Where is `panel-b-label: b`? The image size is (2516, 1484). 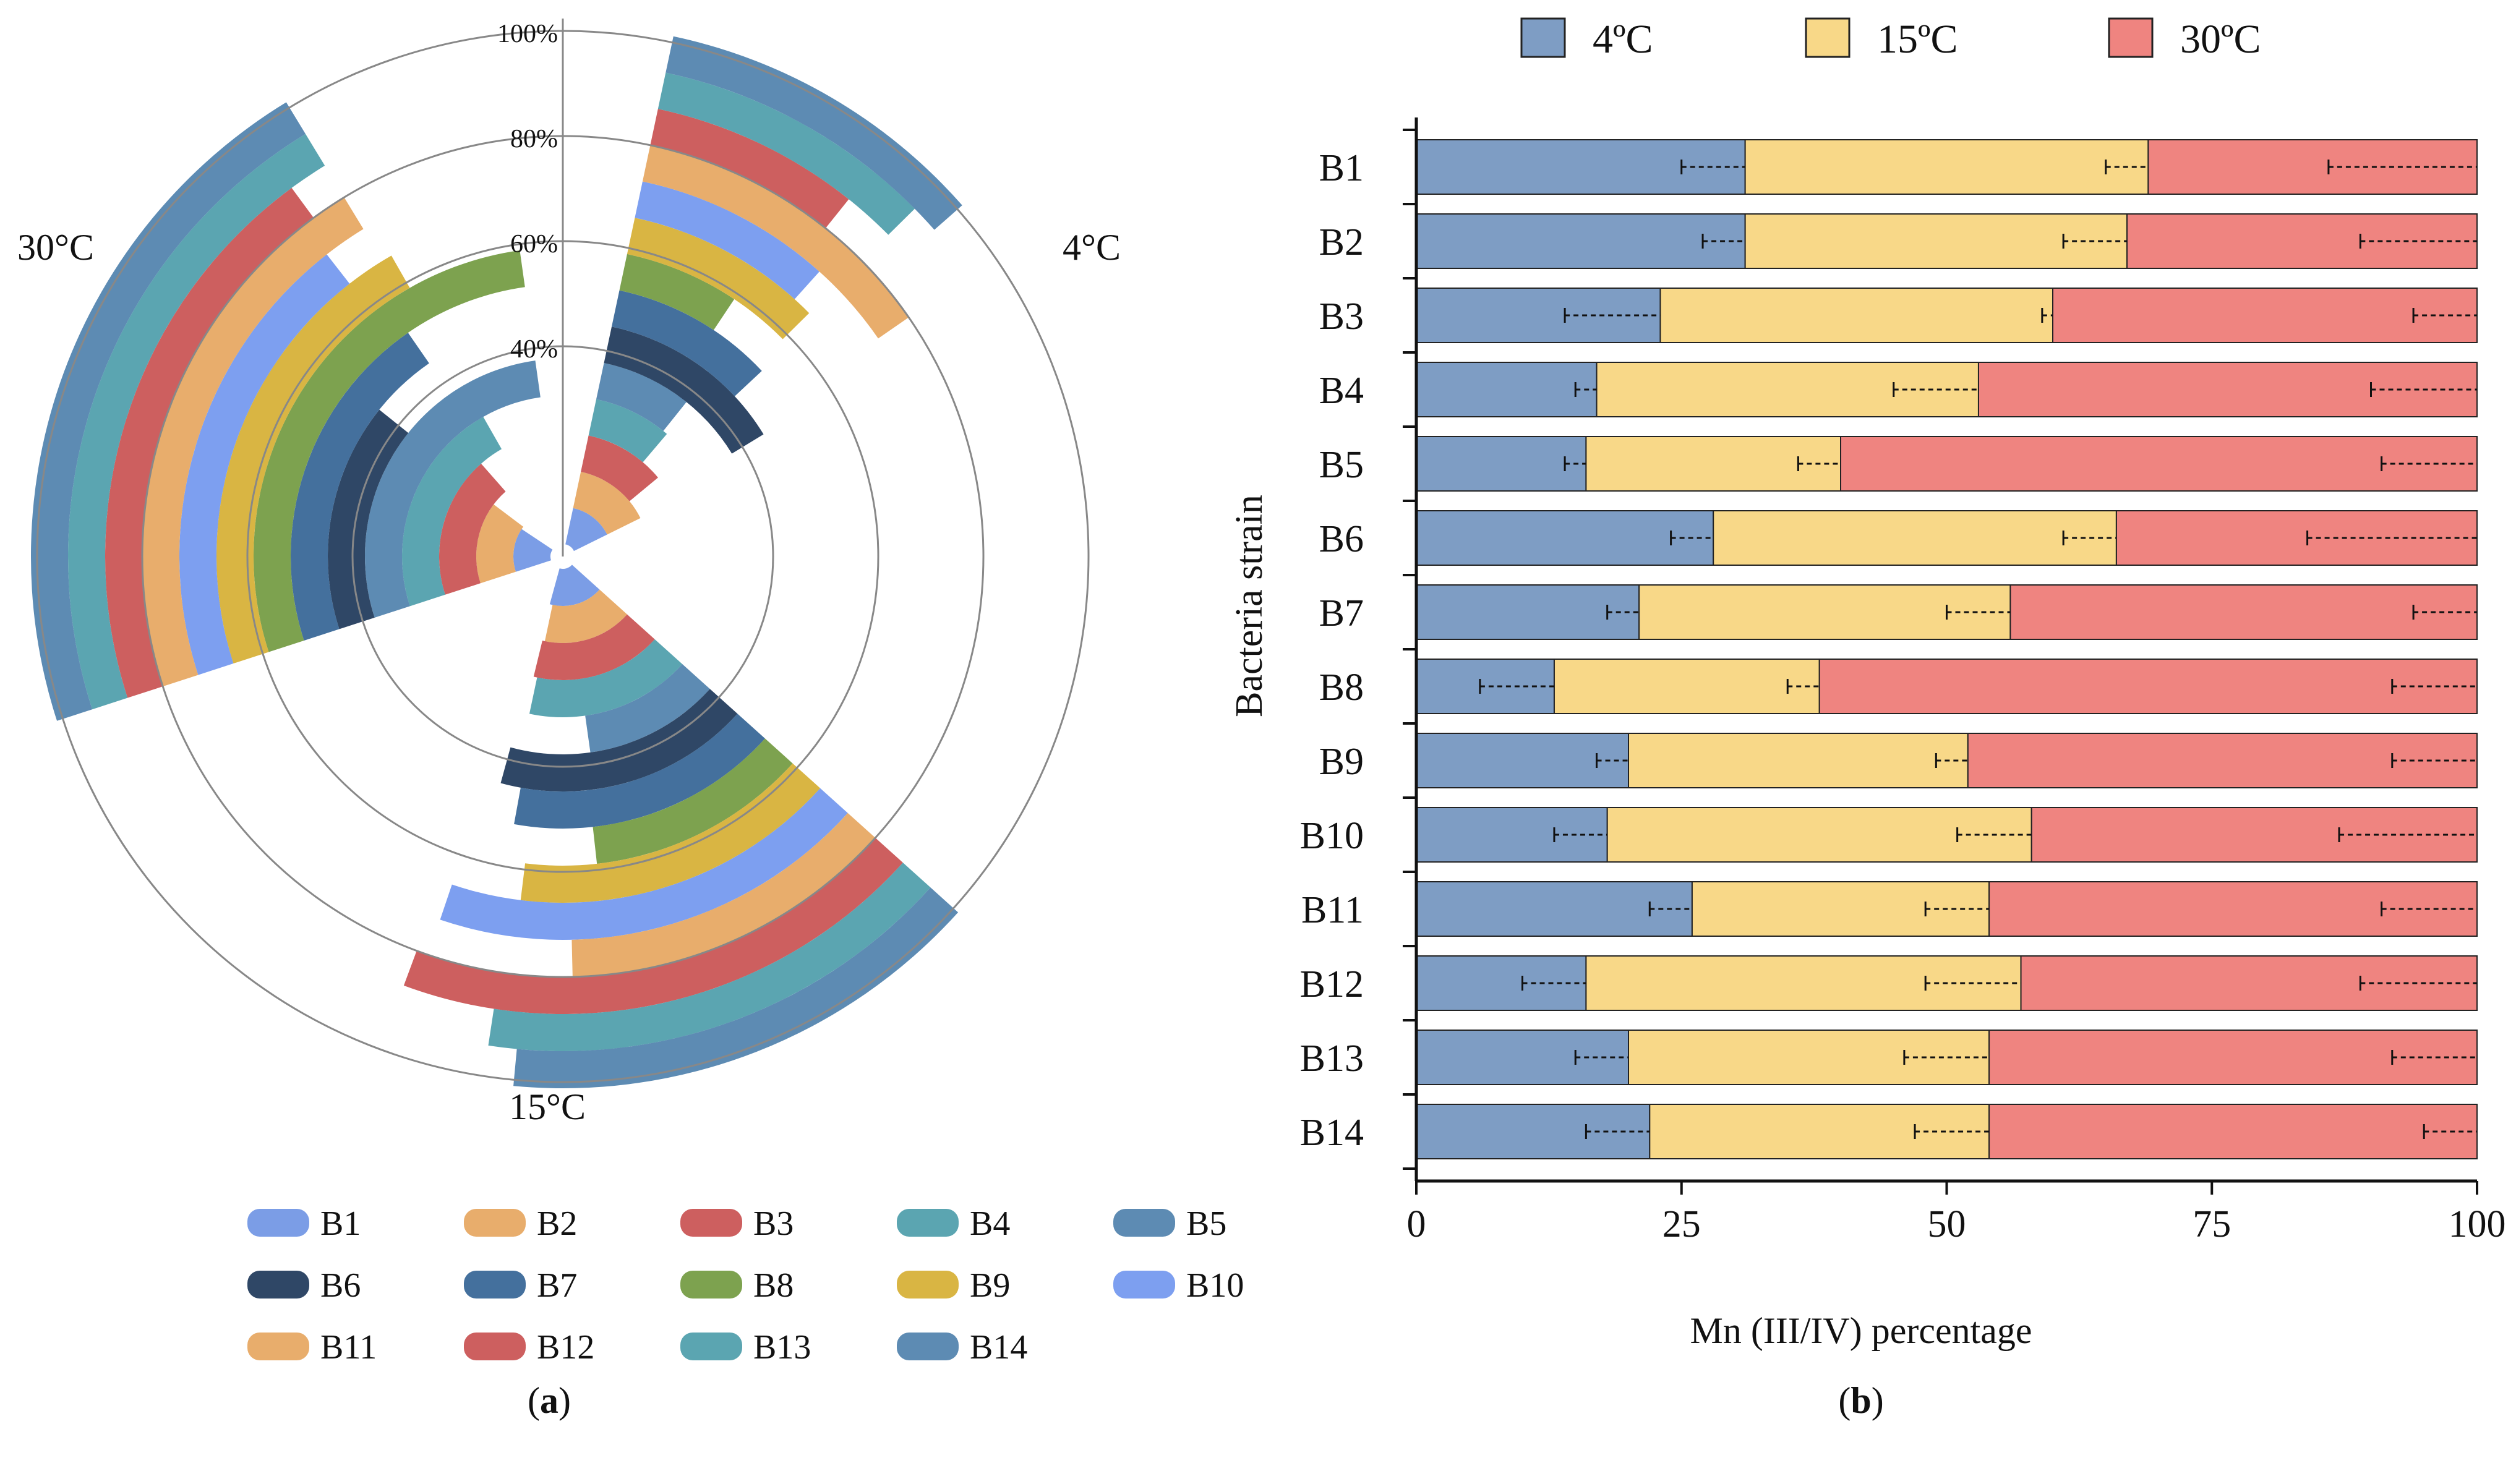
panel-b-label: b is located at coordinates (1861, 1400).